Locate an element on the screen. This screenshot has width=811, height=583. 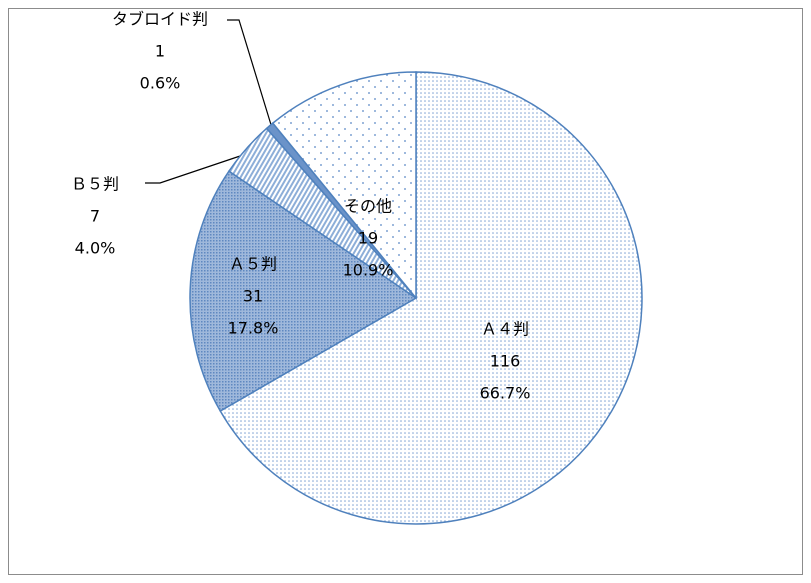
slice-percent-label: 0.6% is located at coordinates (160, 83).